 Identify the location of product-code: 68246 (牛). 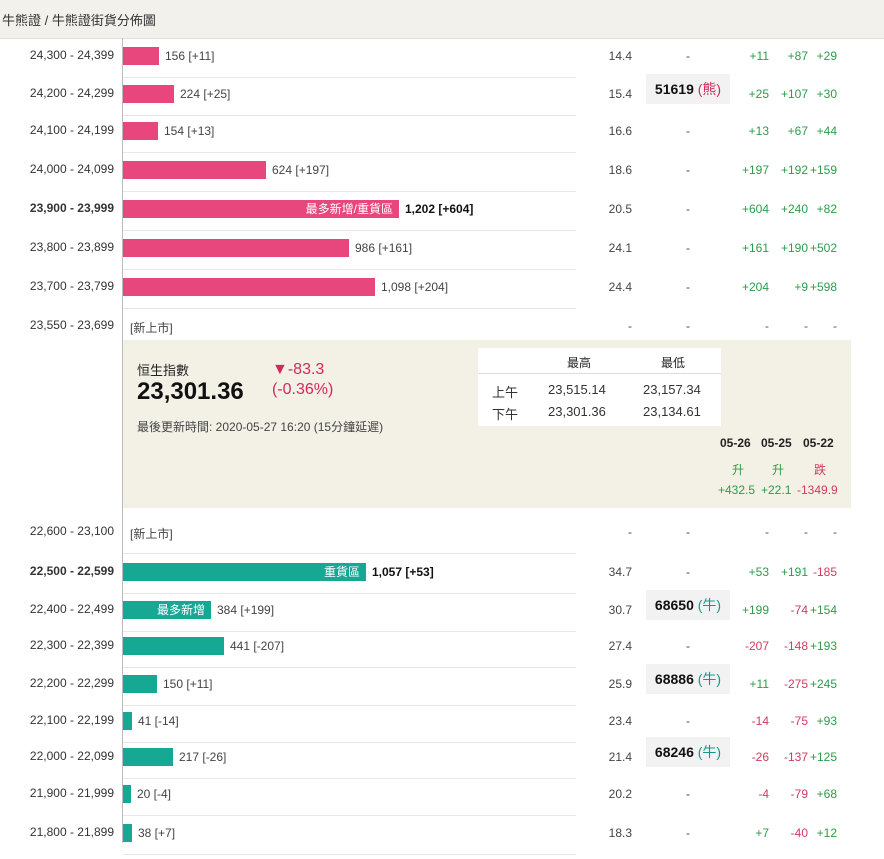
(688, 752).